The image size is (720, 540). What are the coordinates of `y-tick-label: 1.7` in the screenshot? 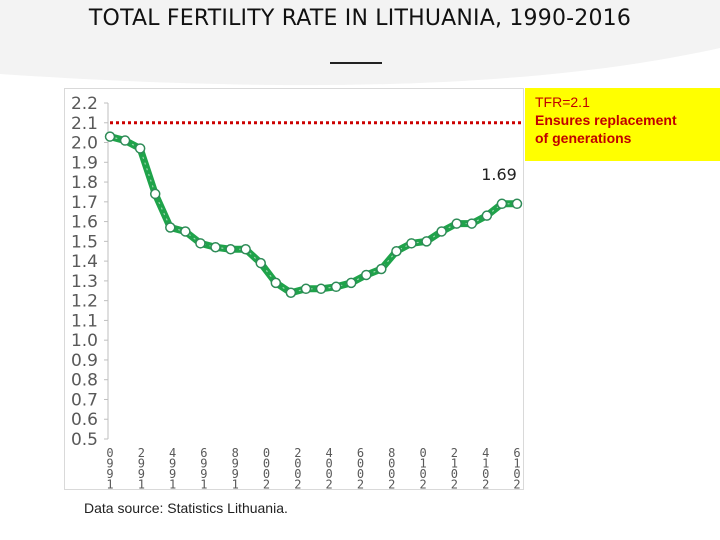 It's located at (84, 203).